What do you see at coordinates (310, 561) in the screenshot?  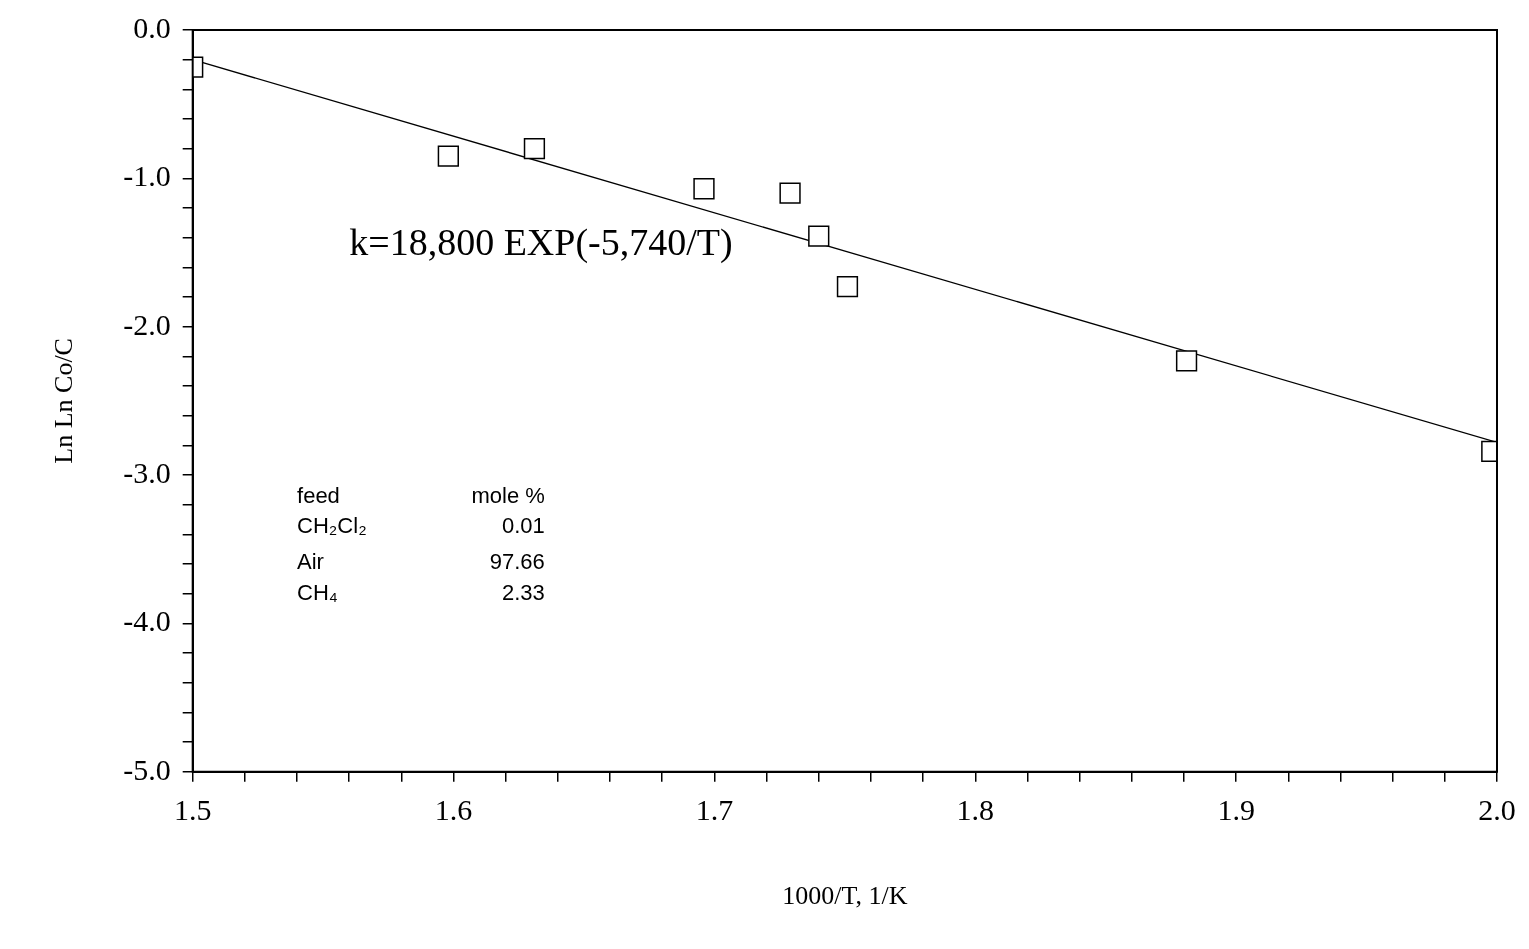 I see `annotation: Air` at bounding box center [310, 561].